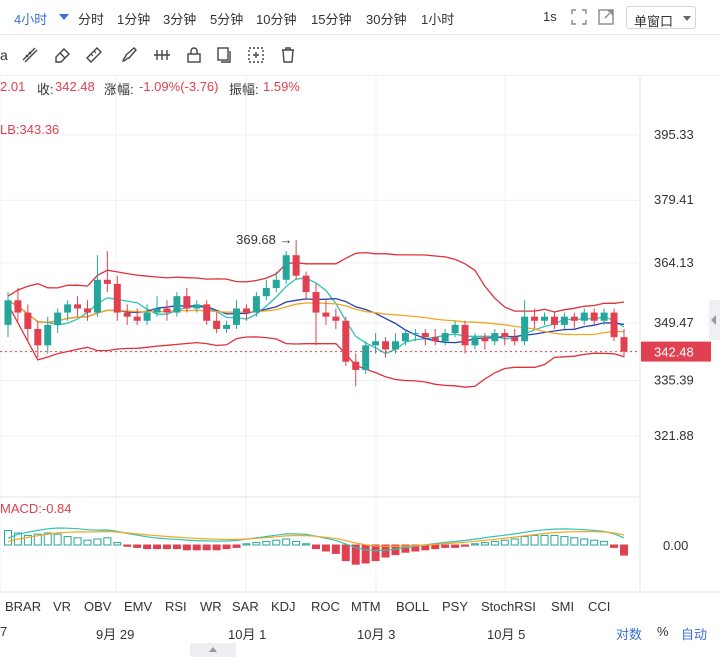 The width and height of the screenshot is (720, 657). I want to click on fullscreen-icon, so click(579, 17).